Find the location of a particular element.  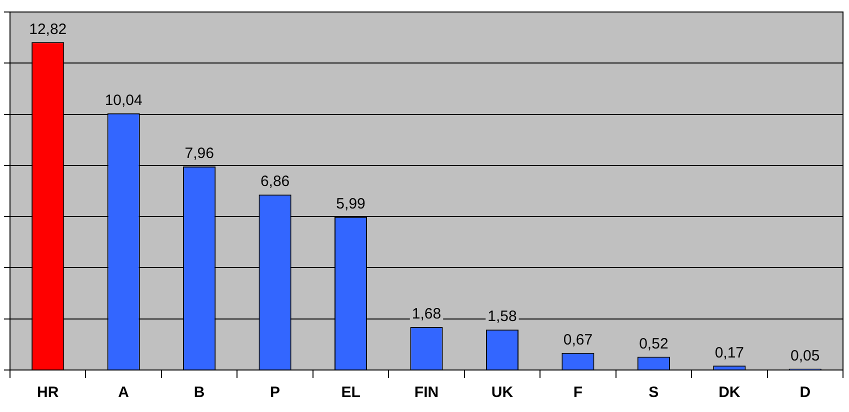

x-tick-label: B is located at coordinates (199, 393).